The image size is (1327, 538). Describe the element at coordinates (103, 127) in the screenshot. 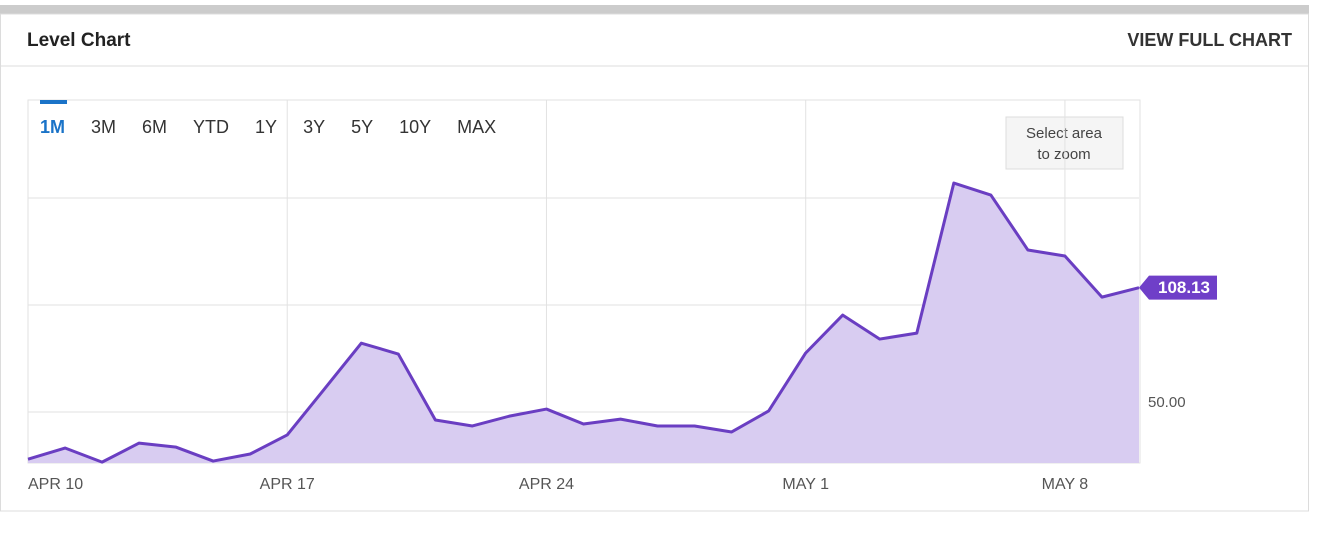

I see `range-button: 3M` at that location.